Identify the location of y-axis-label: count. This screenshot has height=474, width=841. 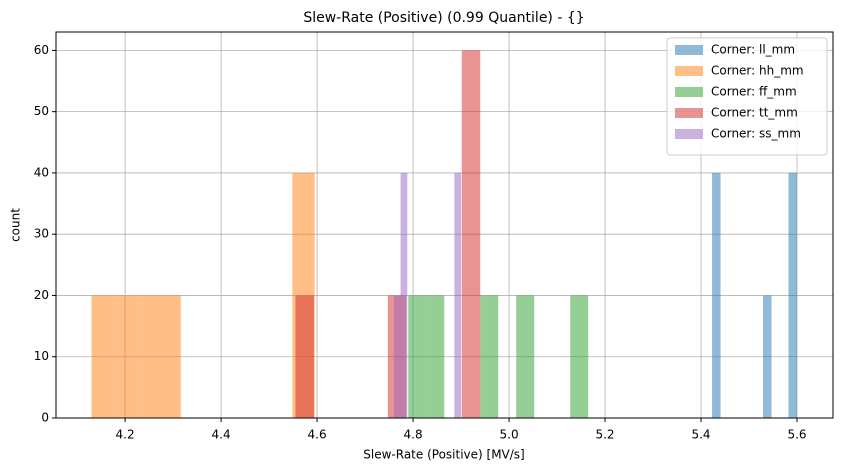
(16, 225).